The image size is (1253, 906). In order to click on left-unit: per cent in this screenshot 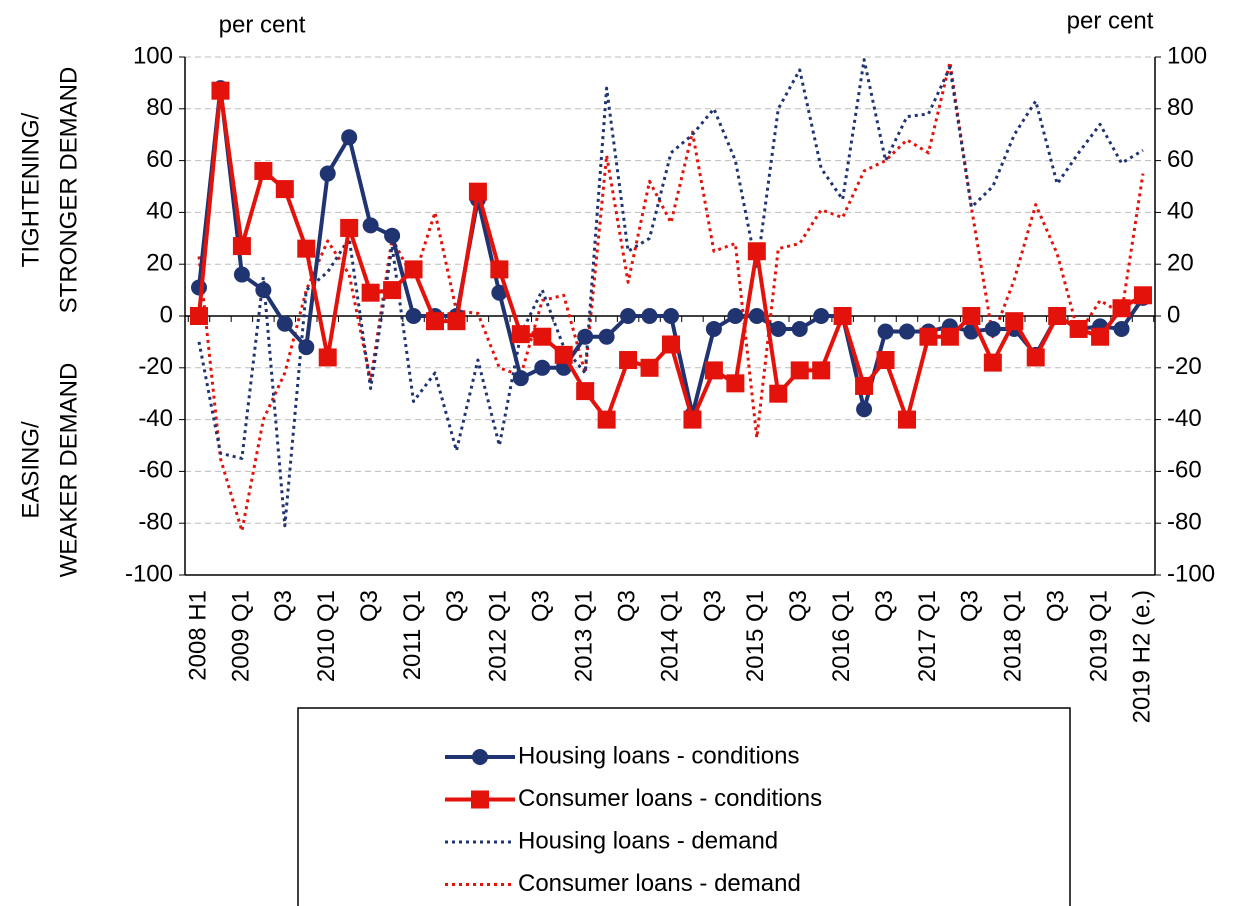, I will do `click(262, 24)`.